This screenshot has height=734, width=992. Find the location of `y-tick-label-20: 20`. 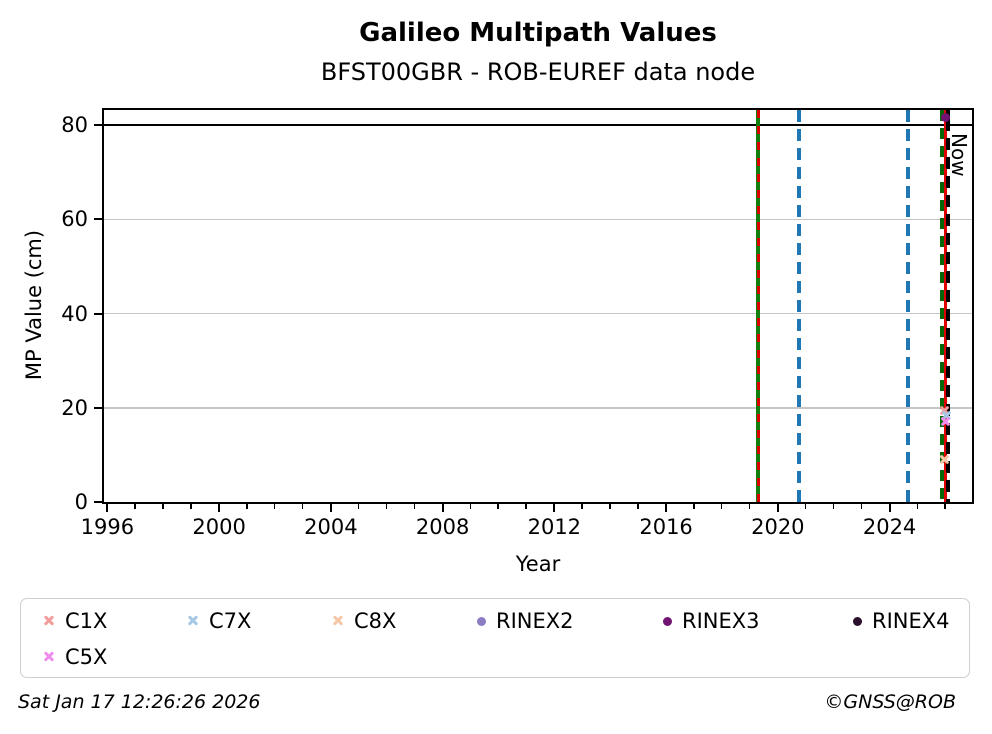

y-tick-label-20: 20 is located at coordinates (74, 407).